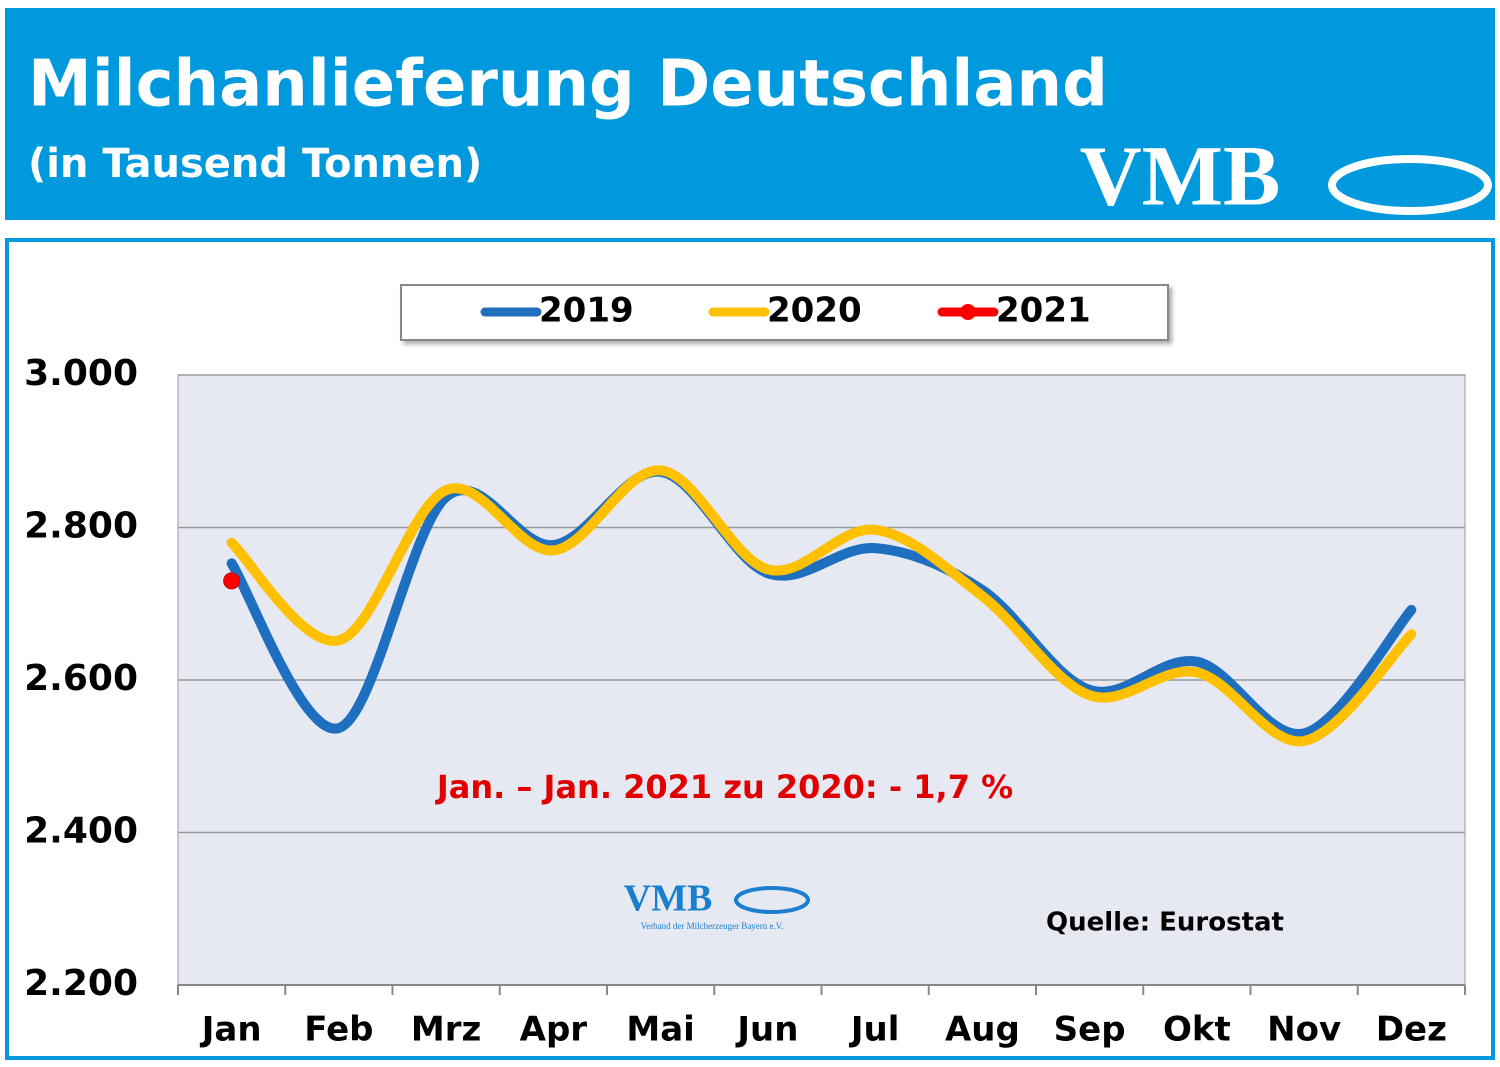 Image resolution: width=1500 pixels, height=1067 pixels. What do you see at coordinates (568, 85) in the screenshot?
I see `chart-title: Milchanlieferung Deutschland` at bounding box center [568, 85].